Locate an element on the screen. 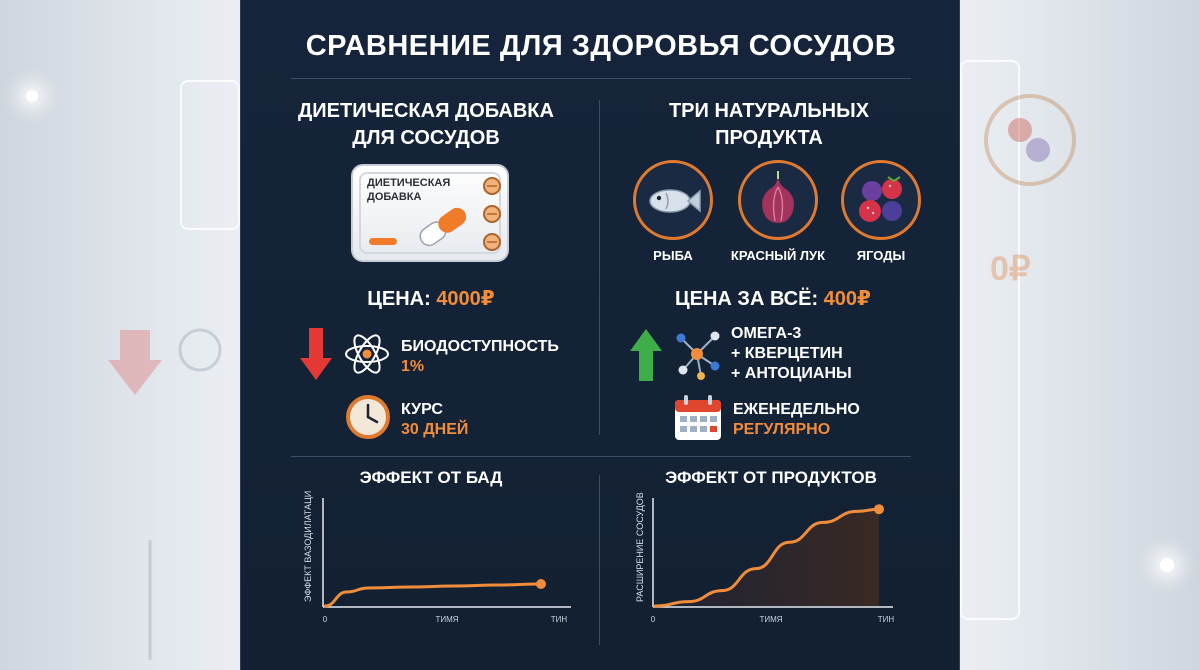 The height and width of the screenshot is (670, 1200). right-chart-area is located at coordinates (767, 557).